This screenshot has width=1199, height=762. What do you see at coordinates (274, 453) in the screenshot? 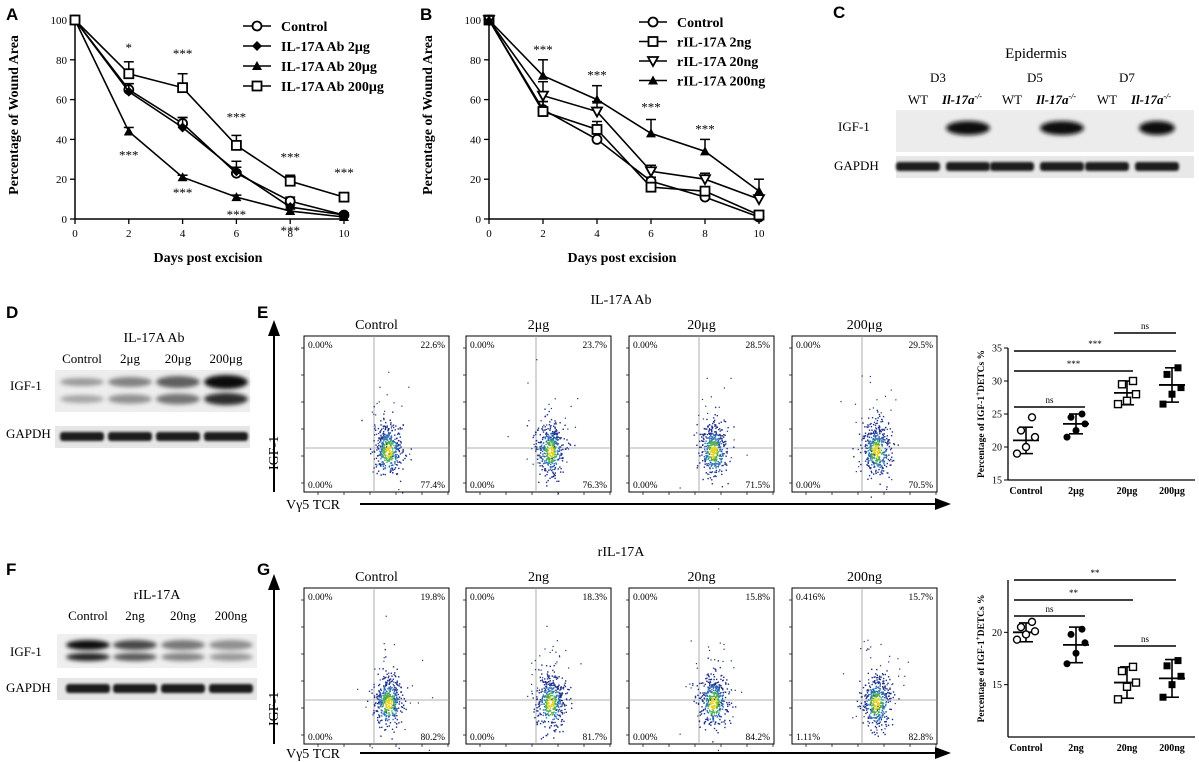
I see `panel-e-yaxis-label: IGF-1` at bounding box center [274, 453].